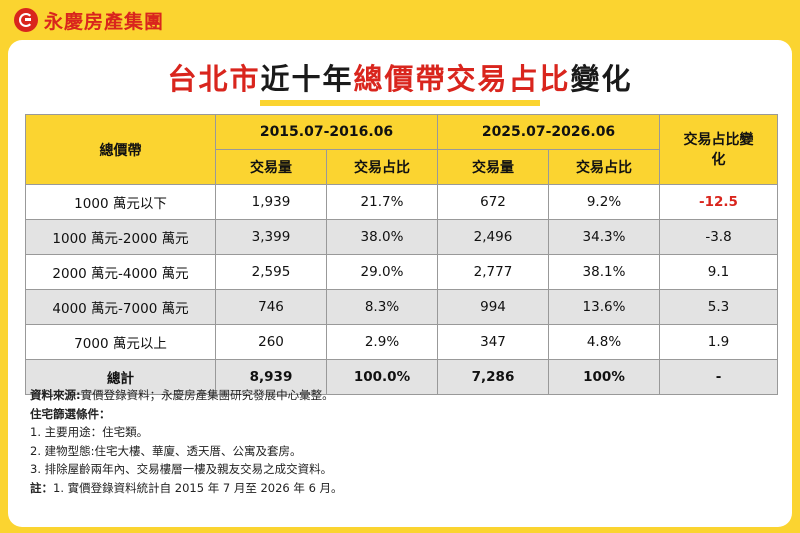 This screenshot has height=533, width=800. Describe the element at coordinates (601, 79) in the screenshot. I see `title-suffix: 變化` at that location.